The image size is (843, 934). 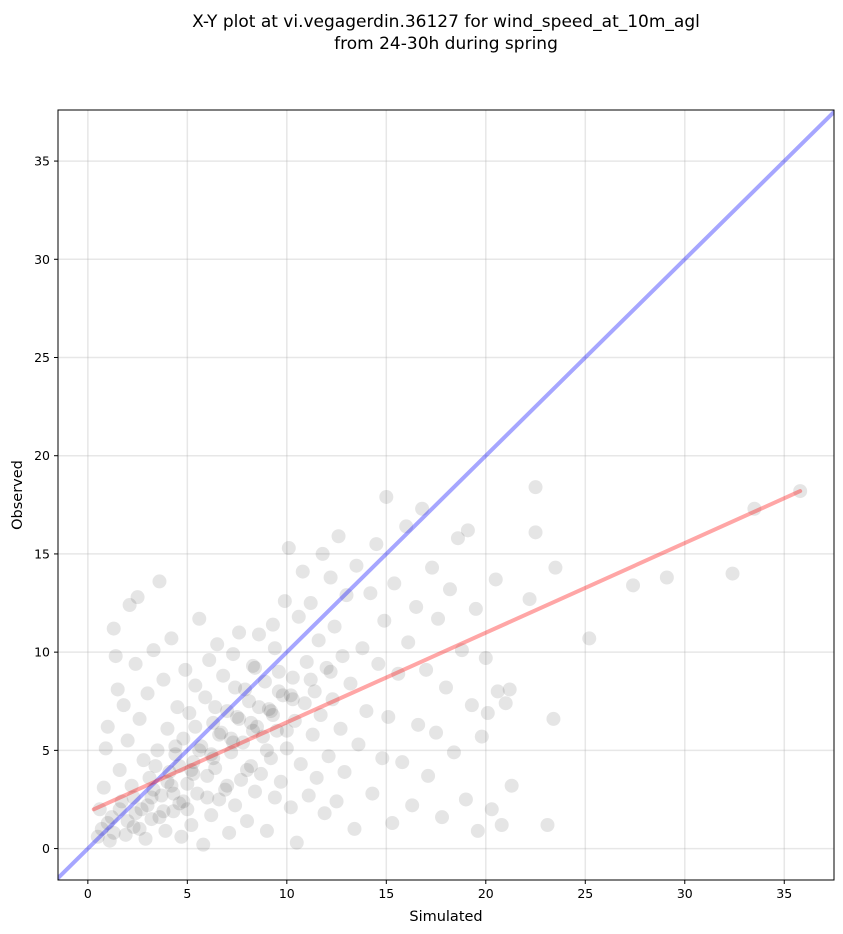 What do you see at coordinates (46, 848) in the screenshot?
I see `y-tick-label: 0` at bounding box center [46, 848].